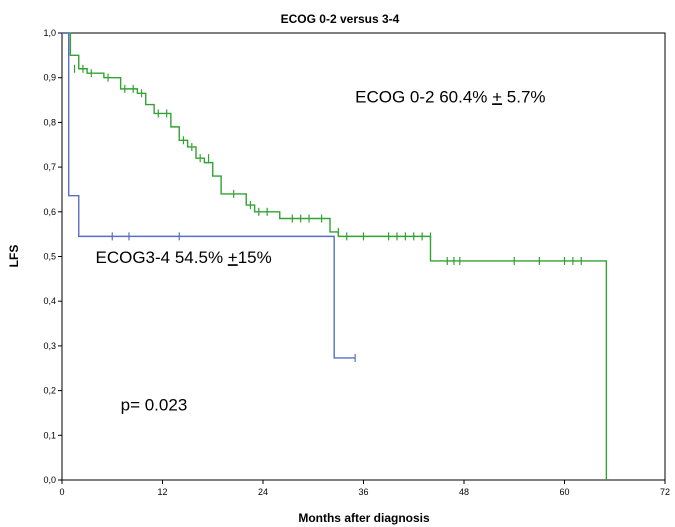 The image size is (675, 527). What do you see at coordinates (49, 301) in the screenshot?
I see `y-tick-label: 0,4` at bounding box center [49, 301].